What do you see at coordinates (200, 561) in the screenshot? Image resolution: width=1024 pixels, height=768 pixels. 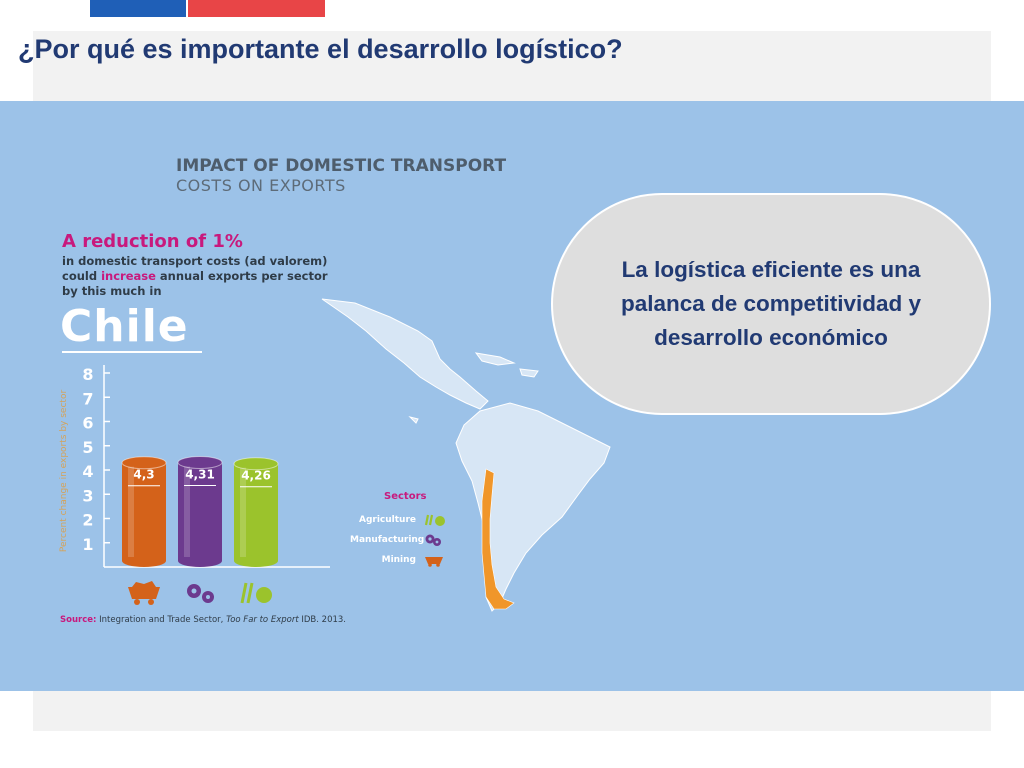 I see `bar-base-manufacturing` at bounding box center [200, 561].